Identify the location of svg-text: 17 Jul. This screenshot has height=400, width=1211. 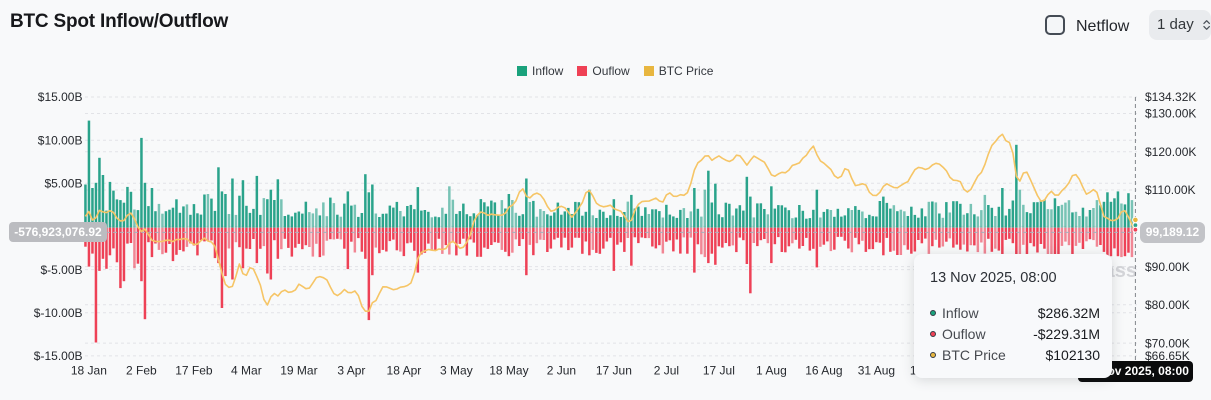
(719, 371).